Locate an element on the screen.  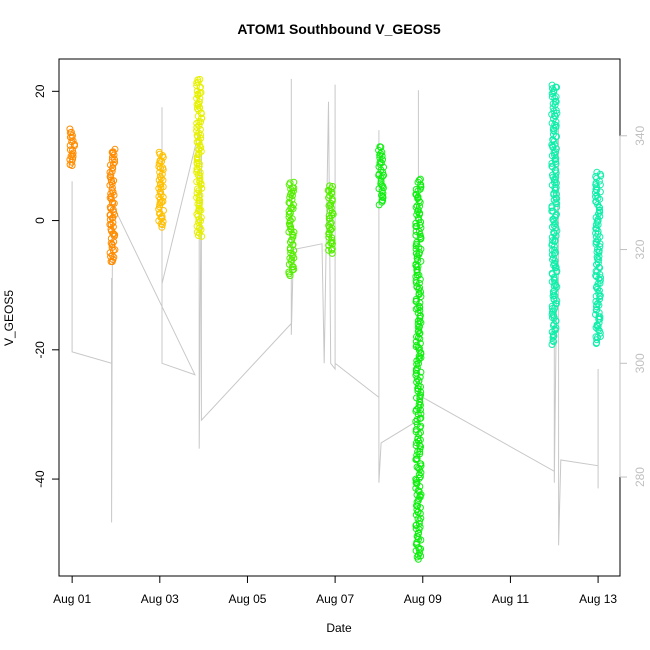
x-tick-label: Aug 09 is located at coordinates (423, 599).